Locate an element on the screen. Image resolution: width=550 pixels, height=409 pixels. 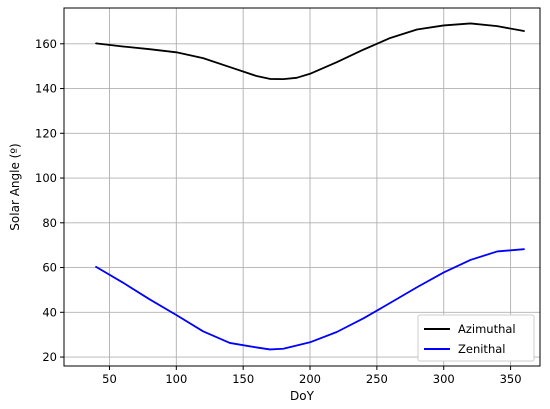
legend: Azimuthal Zenithal is located at coordinates (476, 338).